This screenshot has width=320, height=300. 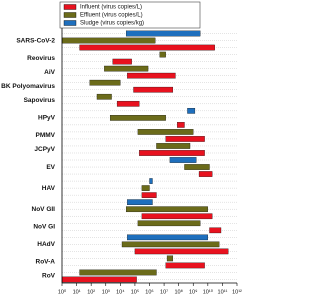 What do you see at coordinates (77, 292) in the screenshot?
I see `x-tick-label: 10¹` at bounding box center [77, 292].